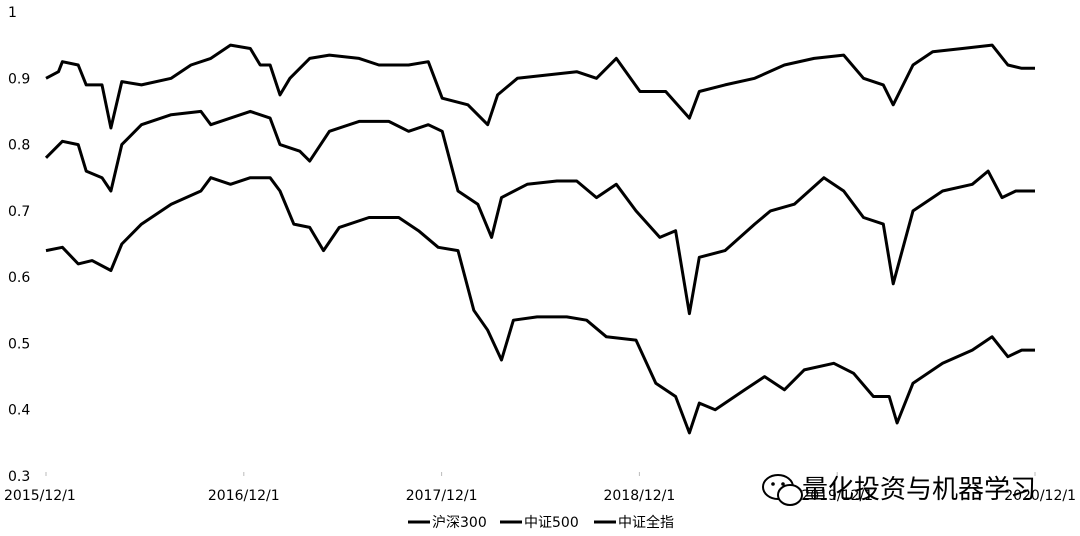  What do you see at coordinates (837, 496) in the screenshot?
I see `x-tick-label: 2019/12/1` at bounding box center [837, 496].